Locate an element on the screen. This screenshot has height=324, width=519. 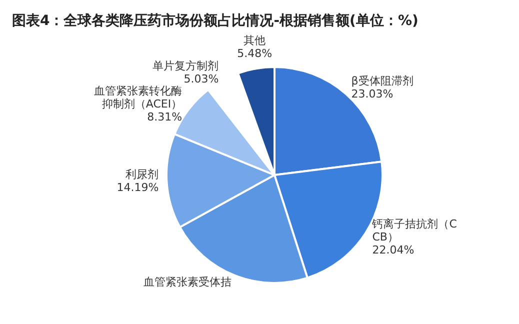
slice-label: 利尿剂 is located at coordinates (142, 175).